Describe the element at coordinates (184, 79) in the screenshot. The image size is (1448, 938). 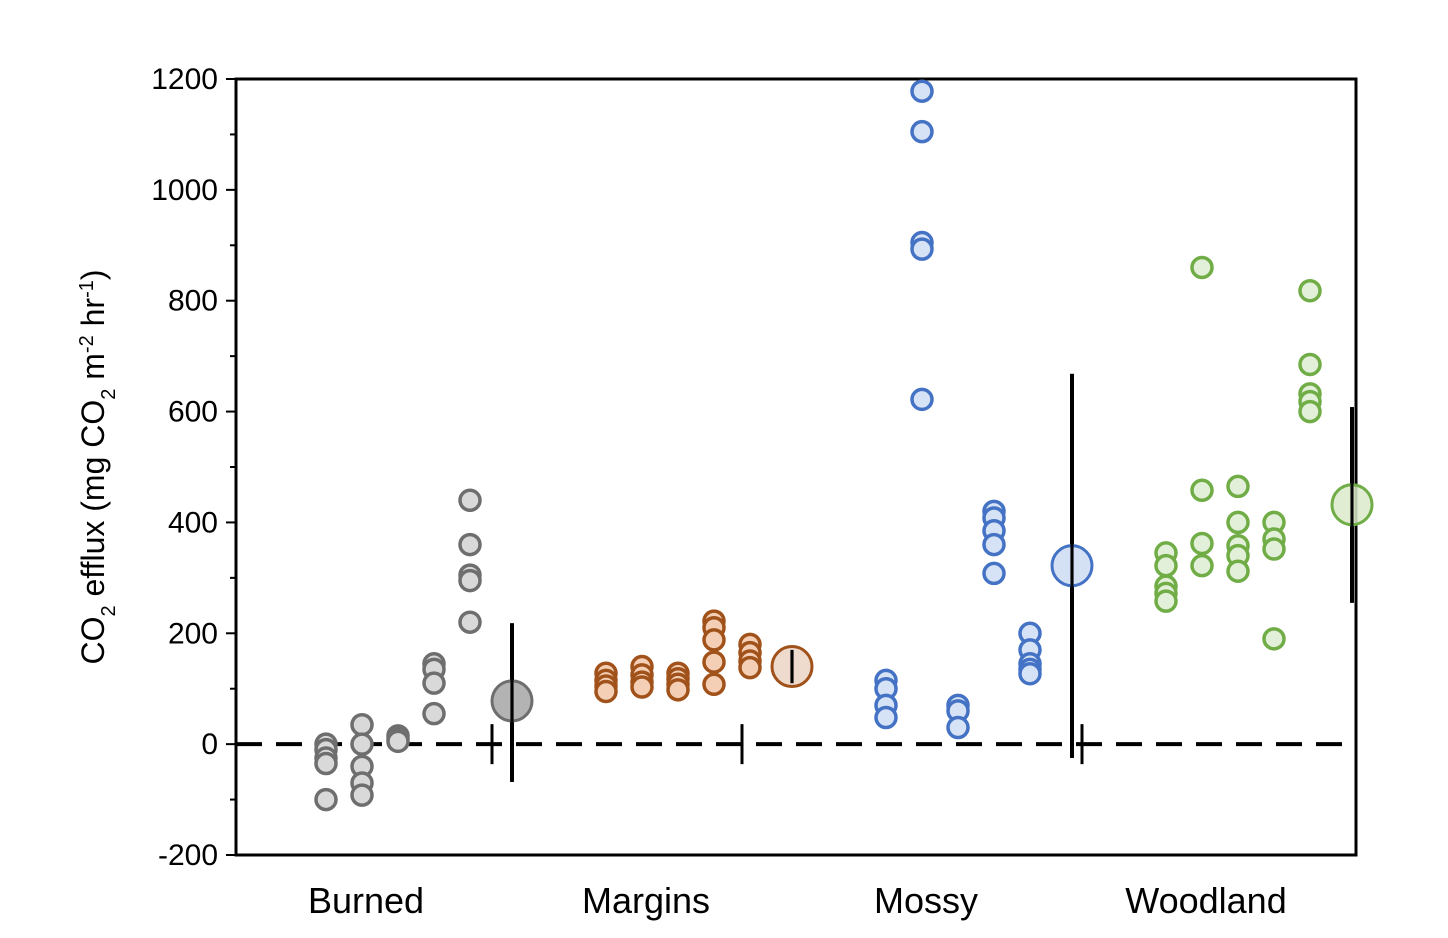
I see `y-tick-label: 1200` at that location.